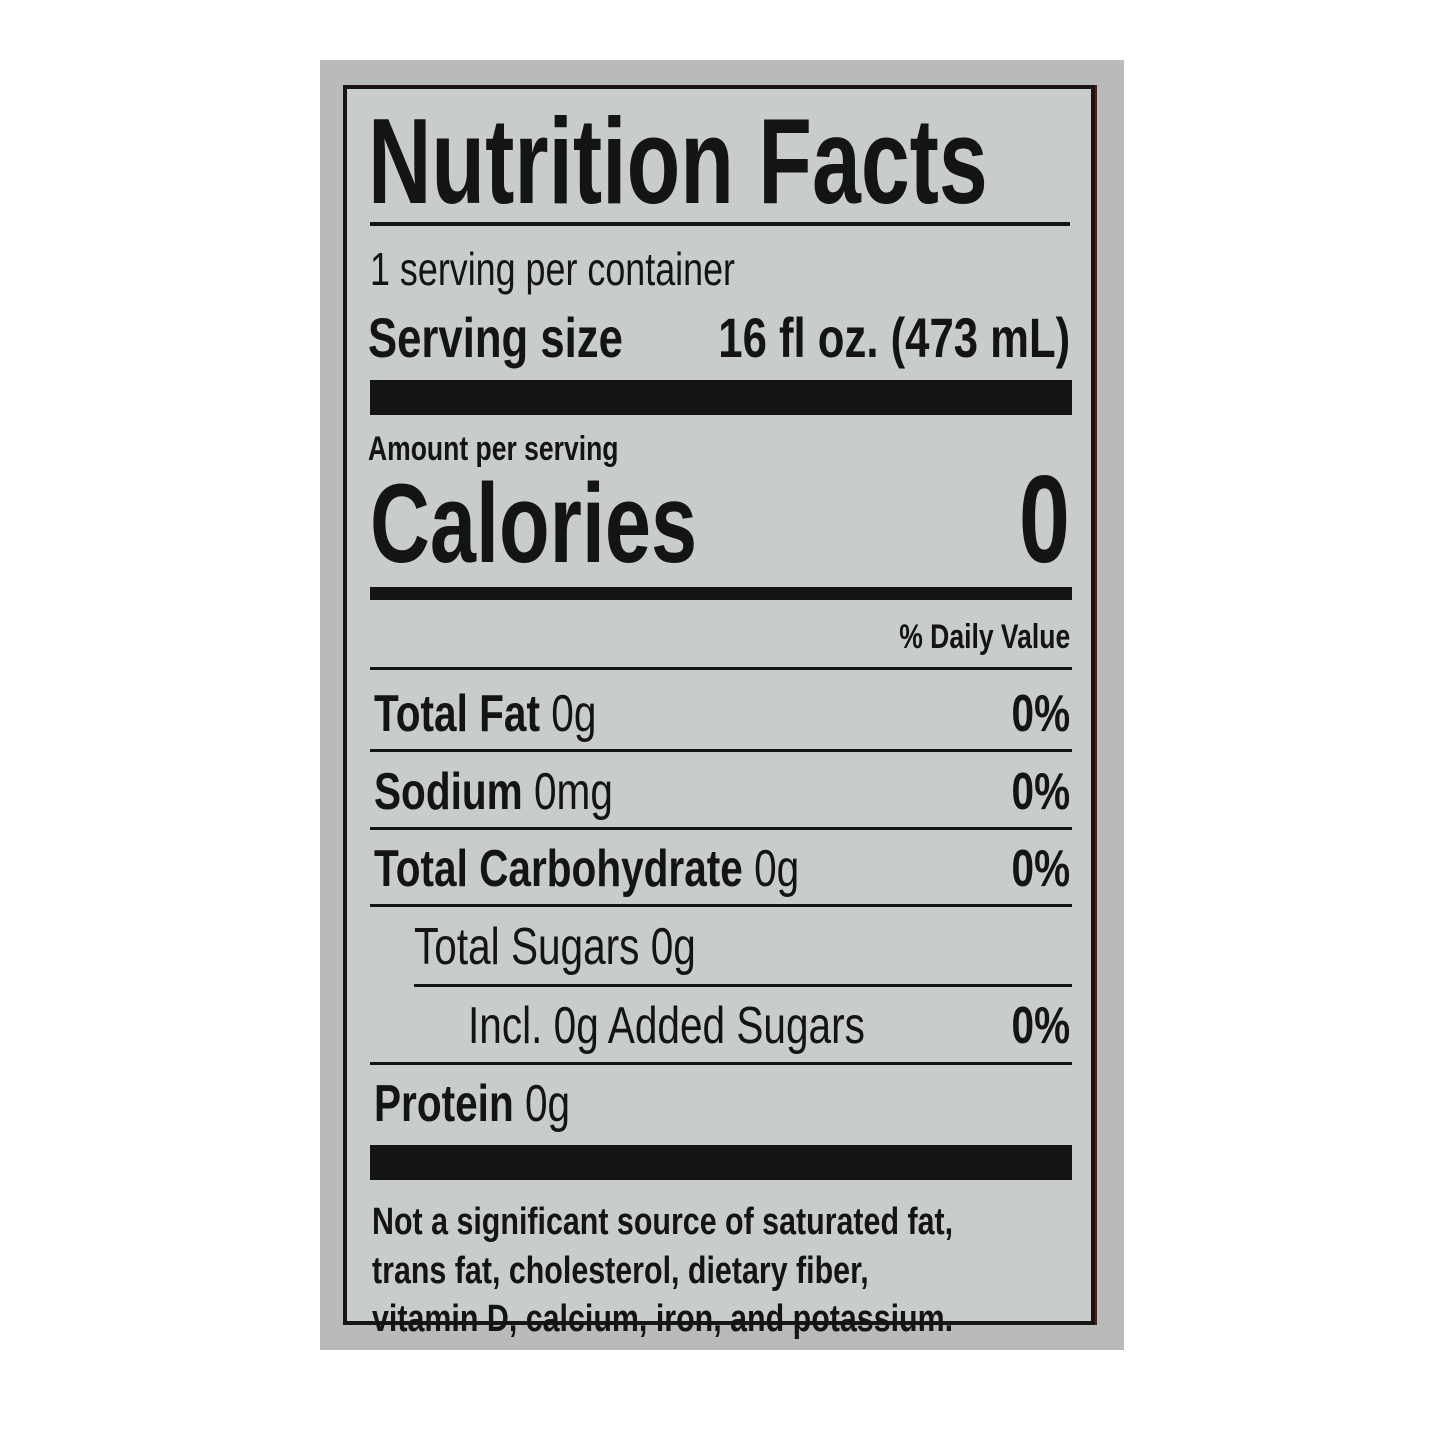 The height and width of the screenshot is (1445, 1445). I want to click on dv-total-carbohydrate: 0%, so click(1040, 869).